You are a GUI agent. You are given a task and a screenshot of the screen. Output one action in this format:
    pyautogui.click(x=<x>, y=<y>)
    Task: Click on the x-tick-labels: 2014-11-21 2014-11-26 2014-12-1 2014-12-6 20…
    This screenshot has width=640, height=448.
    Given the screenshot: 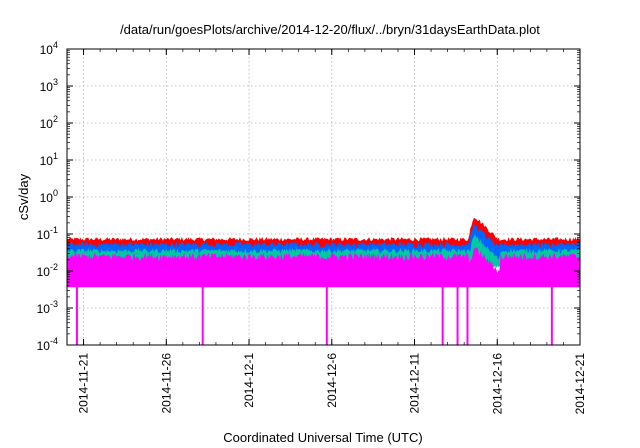 What is the action you would take?
    pyautogui.click(x=332, y=384)
    